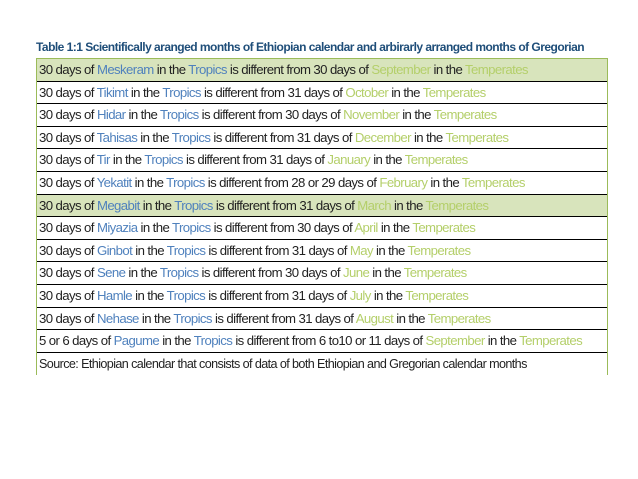  Describe the element at coordinates (371, 115) in the screenshot. I see `gregorian-month: November` at that location.